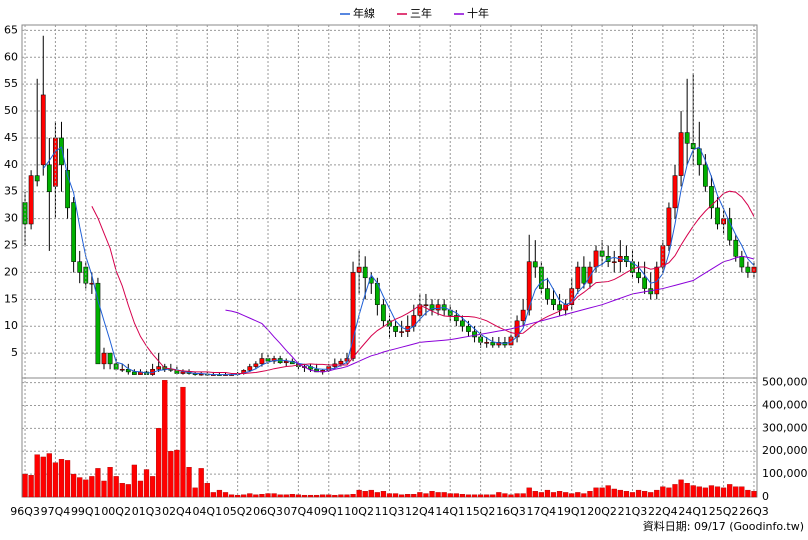  Describe the element at coordinates (785, 404) in the screenshot. I see `y2-tick-label: 400,000` at that location.